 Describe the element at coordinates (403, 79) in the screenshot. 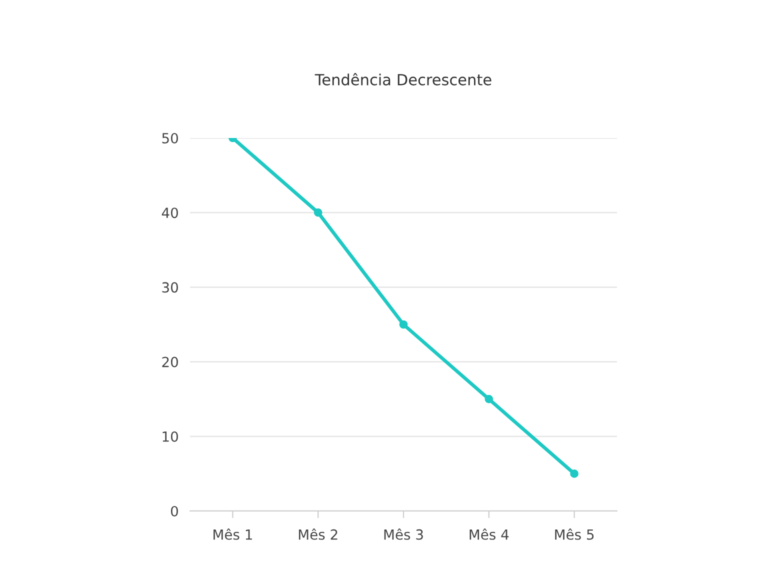

I see `chart-title: Tendência Decrescente` at that location.